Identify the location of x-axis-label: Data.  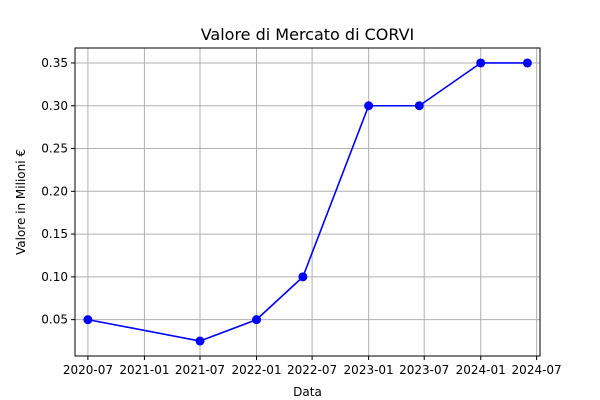
(307, 392).